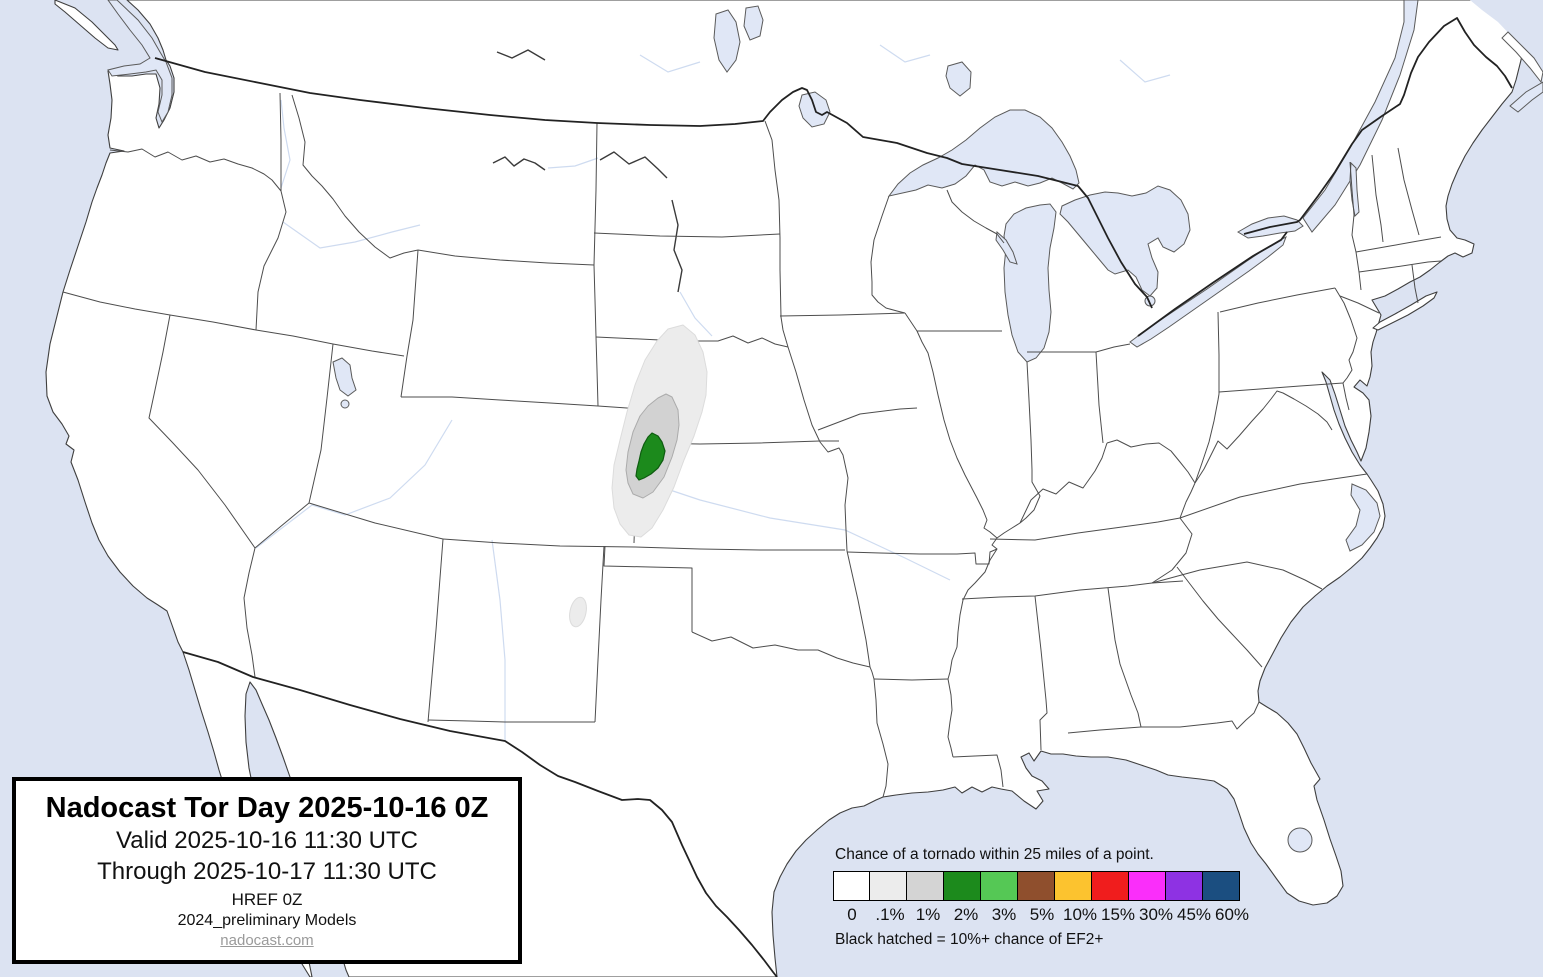 The image size is (1543, 977). I want to click on lake-nipigon, so click(958, 79).